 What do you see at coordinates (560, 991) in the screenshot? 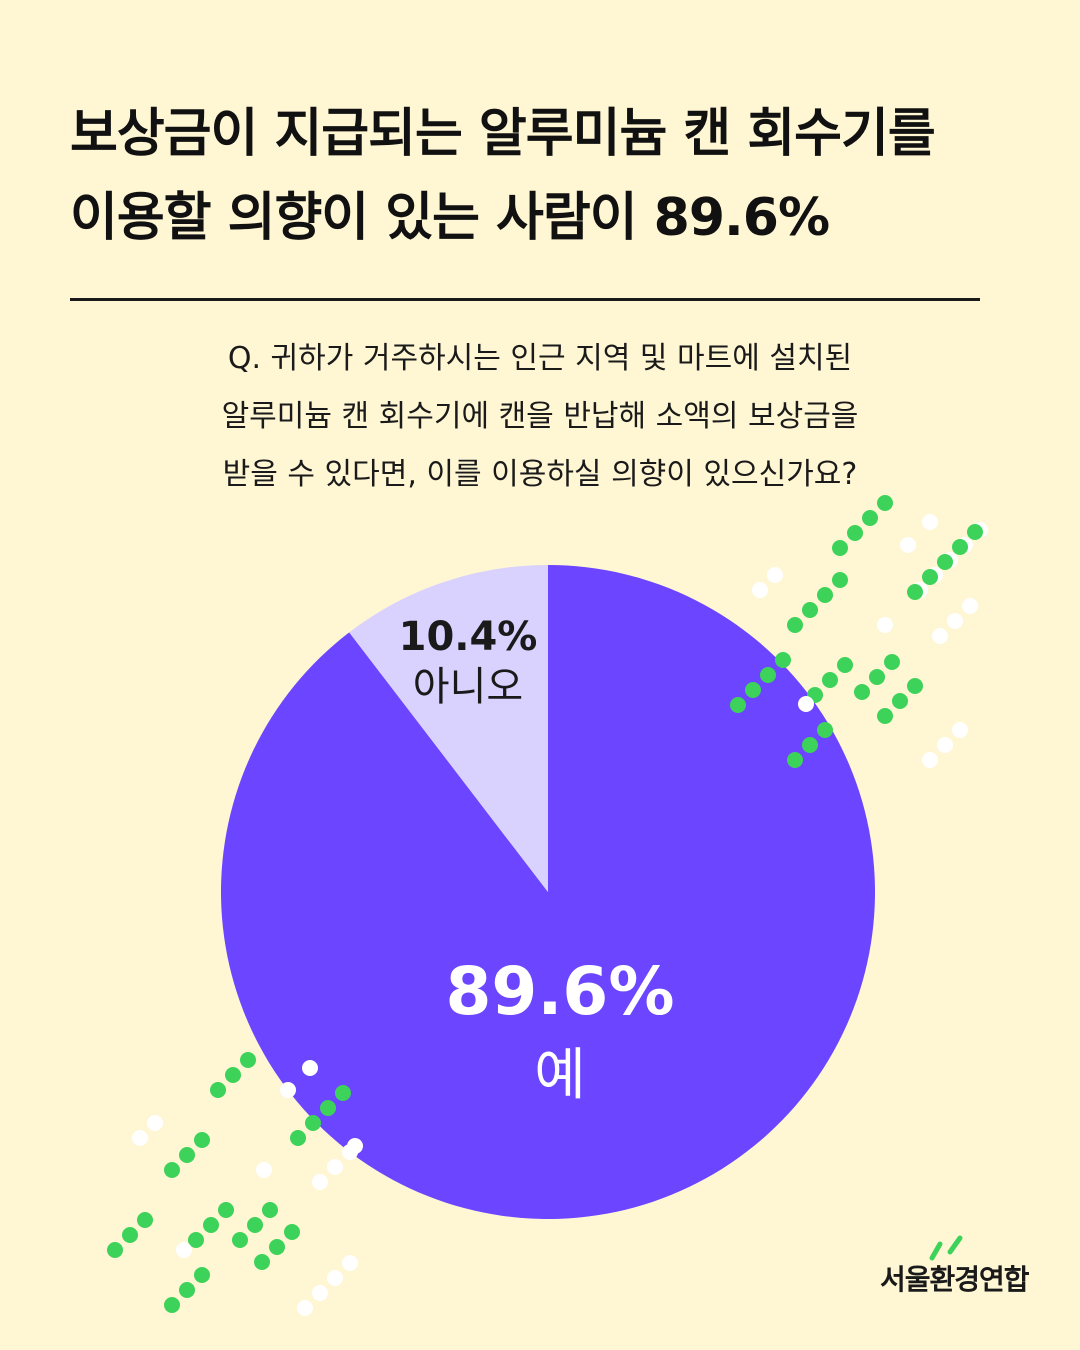
I see `slice-value-yes: 89.6%` at bounding box center [560, 991].